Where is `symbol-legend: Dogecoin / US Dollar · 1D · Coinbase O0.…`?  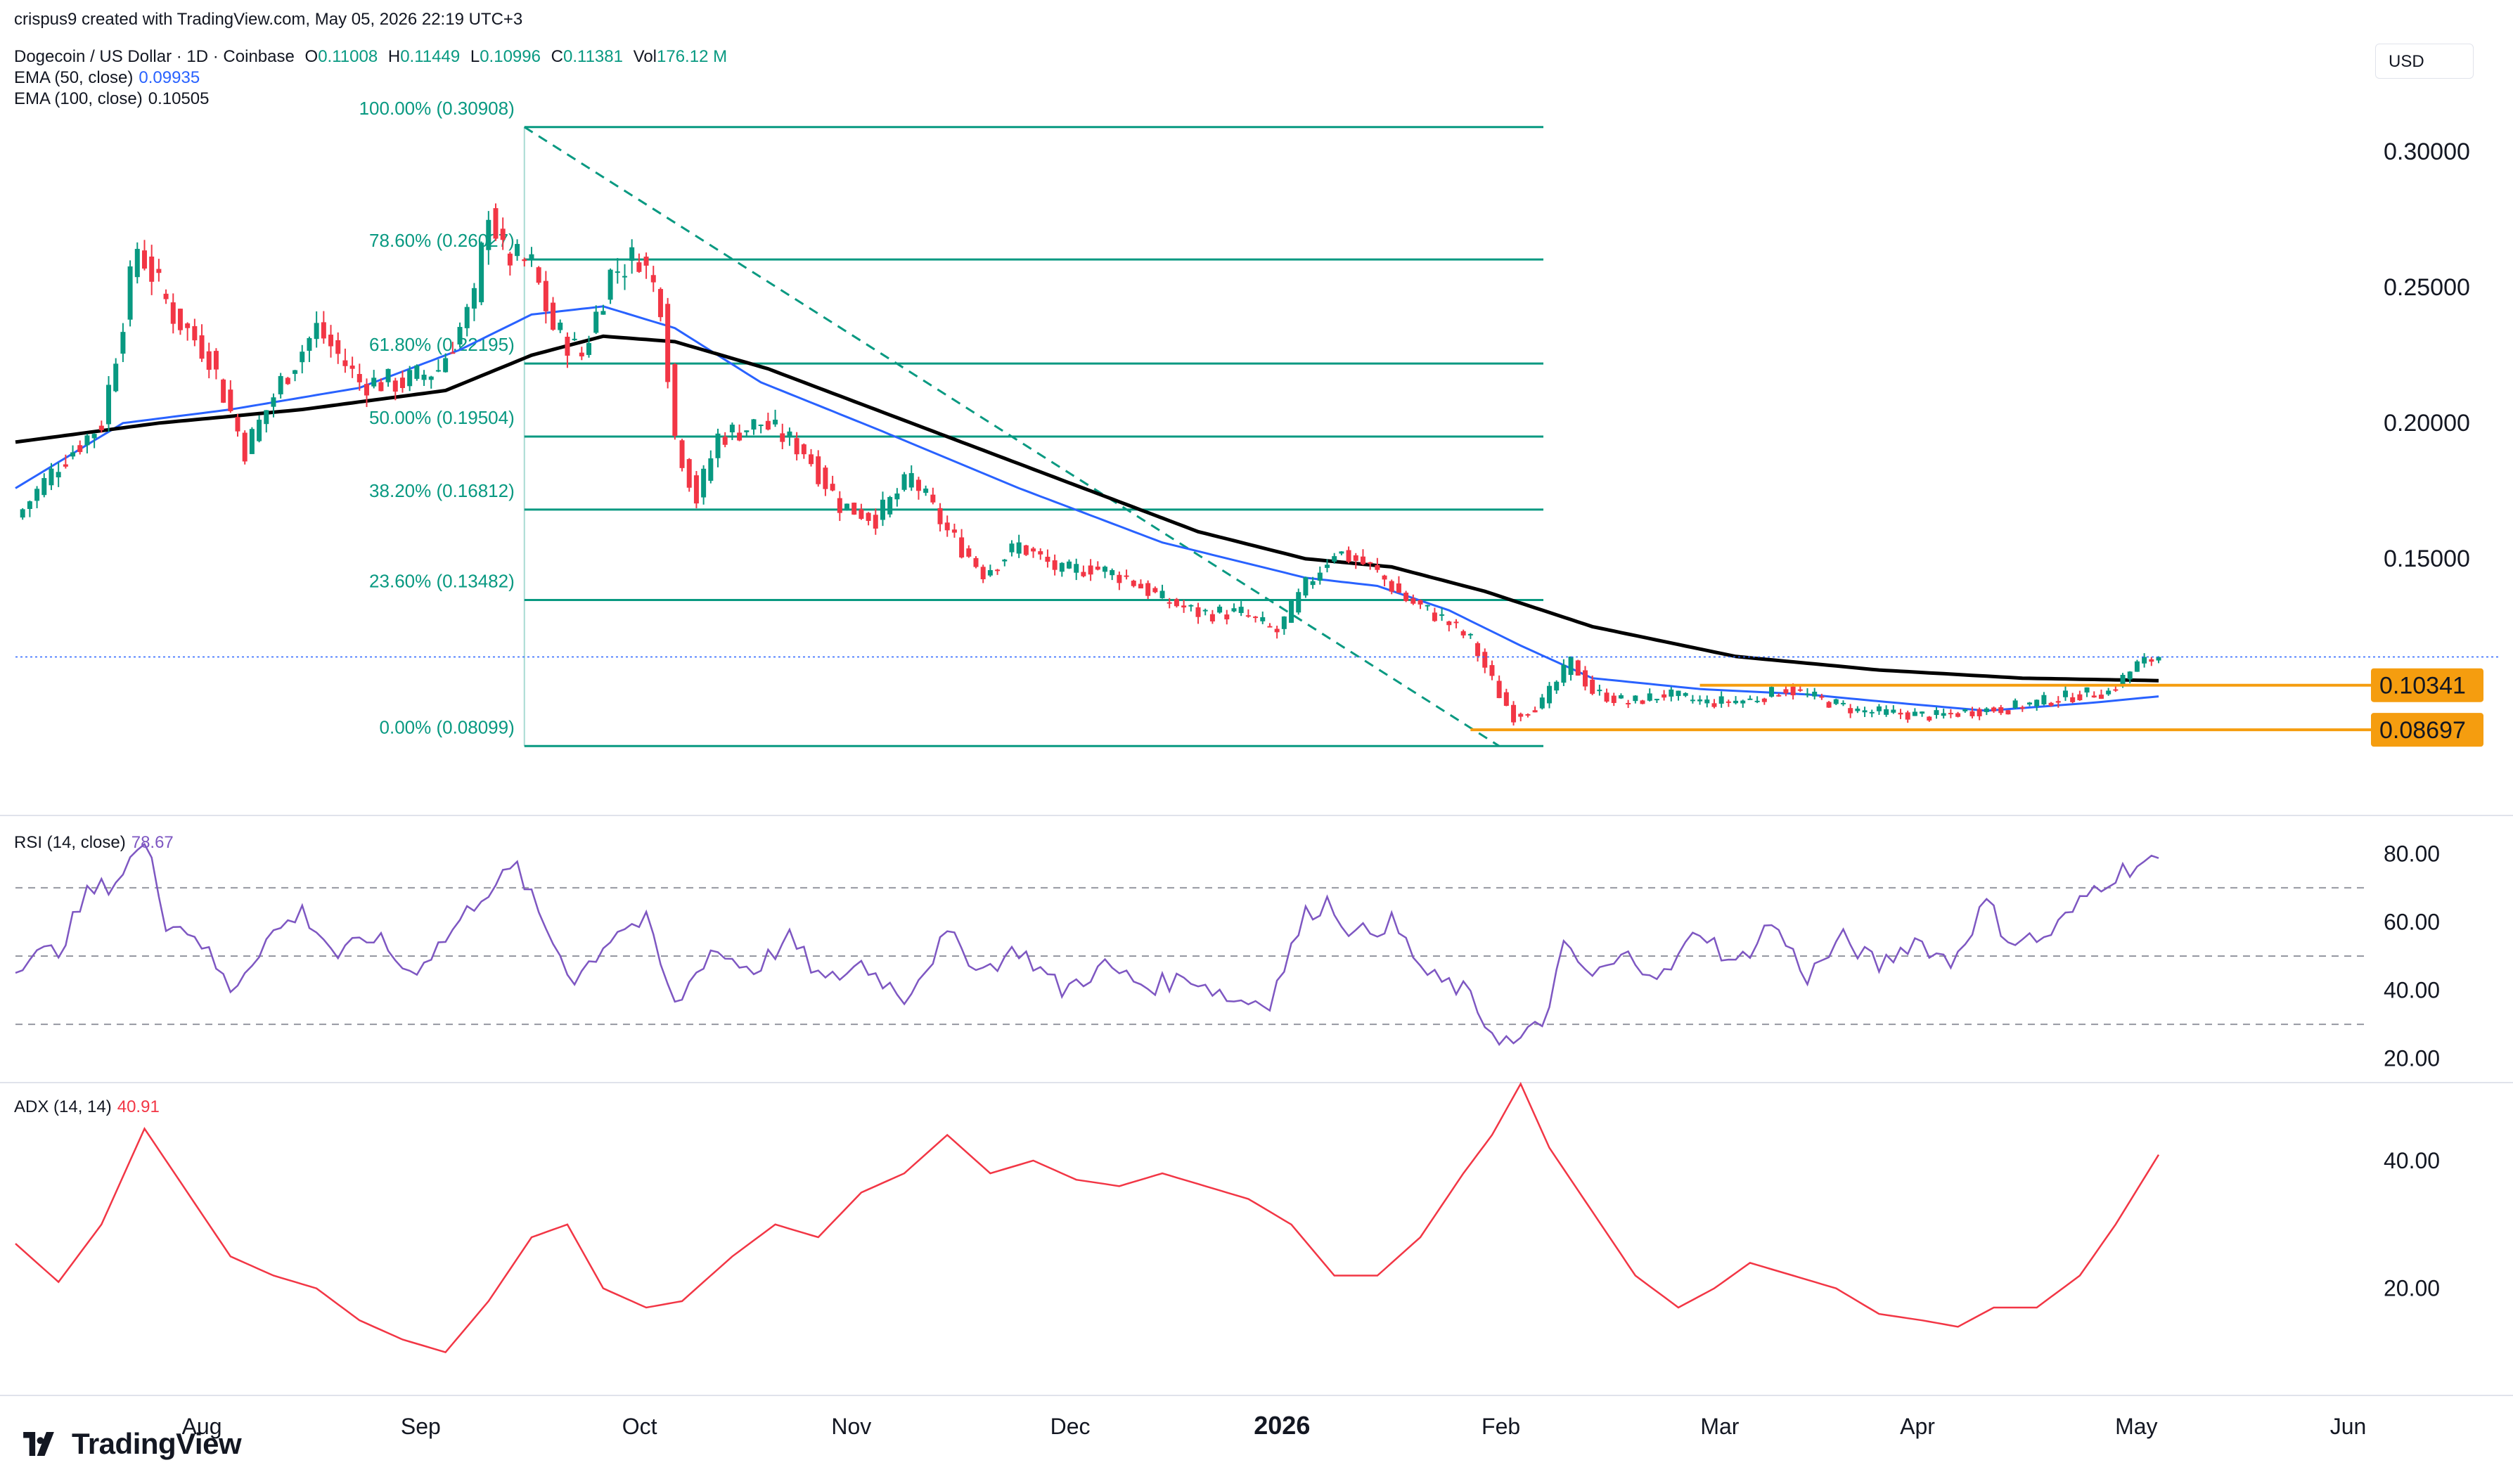
symbol-legend: Dogecoin / US Dollar · 1D · Coinbase O0.… is located at coordinates (370, 56).